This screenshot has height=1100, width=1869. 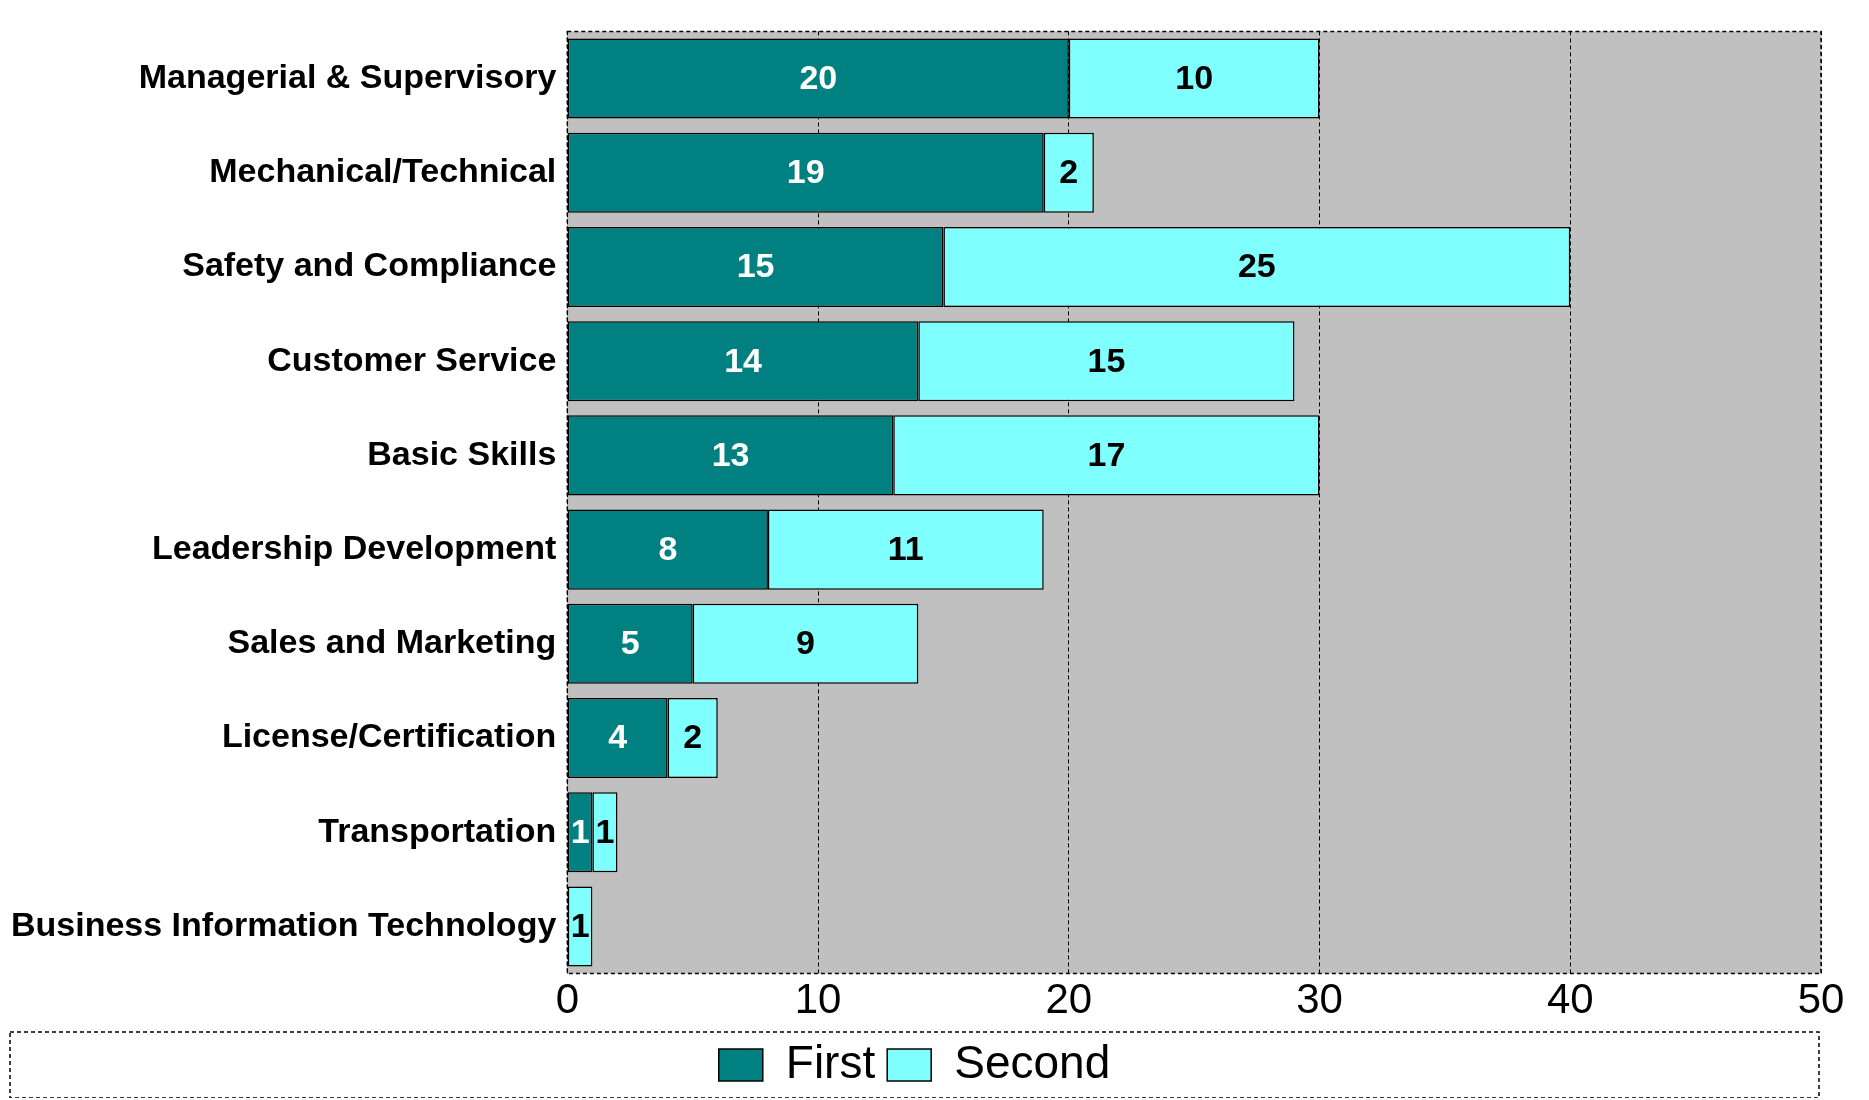 I want to click on data-label: 10, so click(x=1194, y=76).